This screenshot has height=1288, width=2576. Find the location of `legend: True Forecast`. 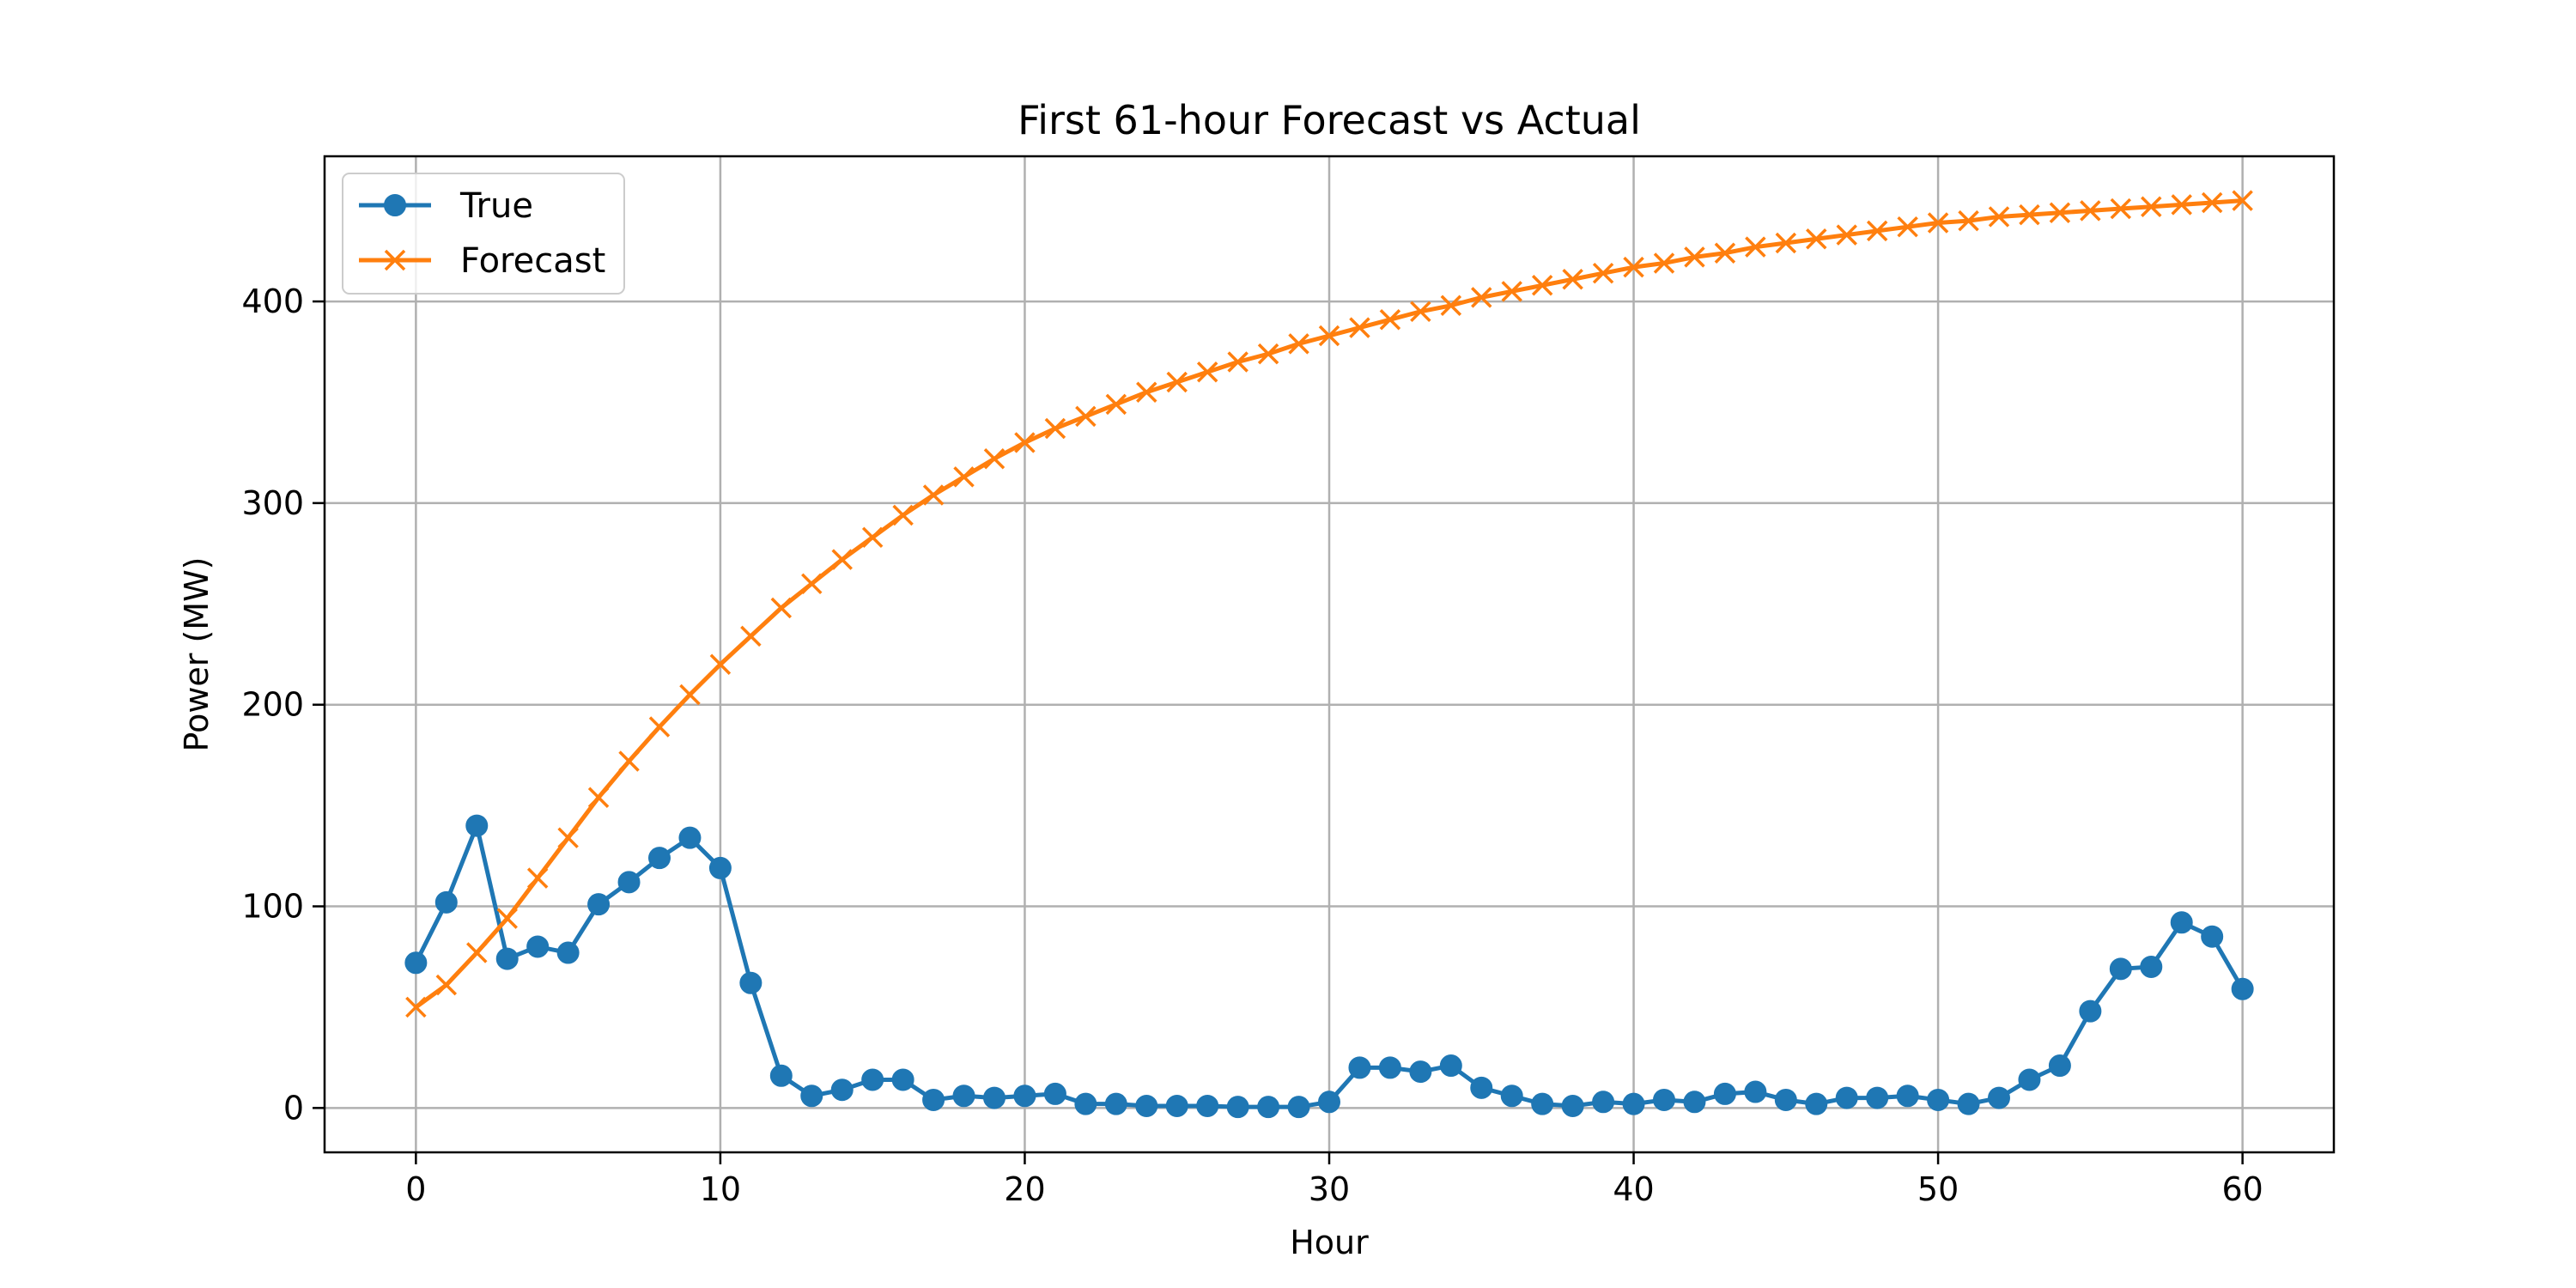

legend: True Forecast is located at coordinates (483, 234).